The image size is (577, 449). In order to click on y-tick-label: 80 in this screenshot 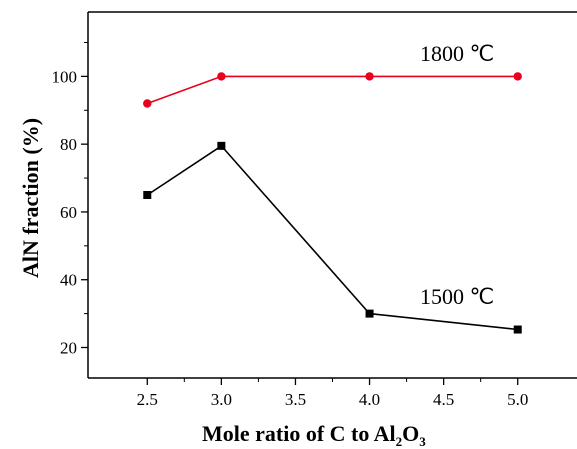, I will do `click(68, 144)`.